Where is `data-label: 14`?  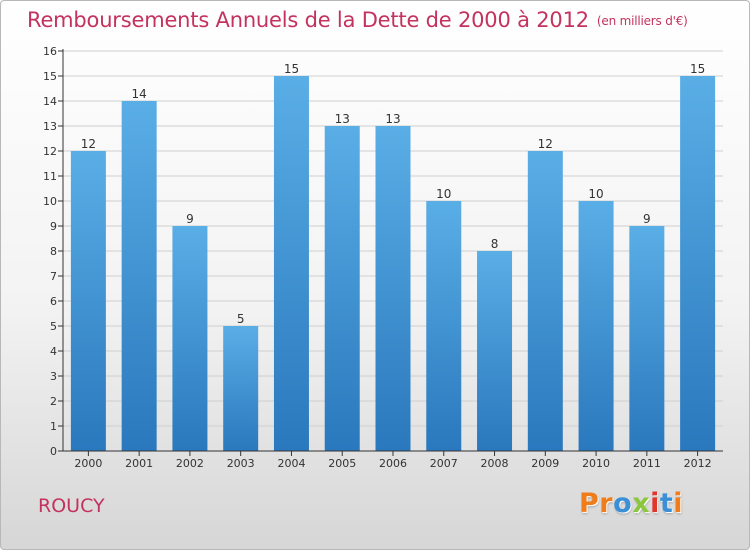
data-label: 14 is located at coordinates (139, 94).